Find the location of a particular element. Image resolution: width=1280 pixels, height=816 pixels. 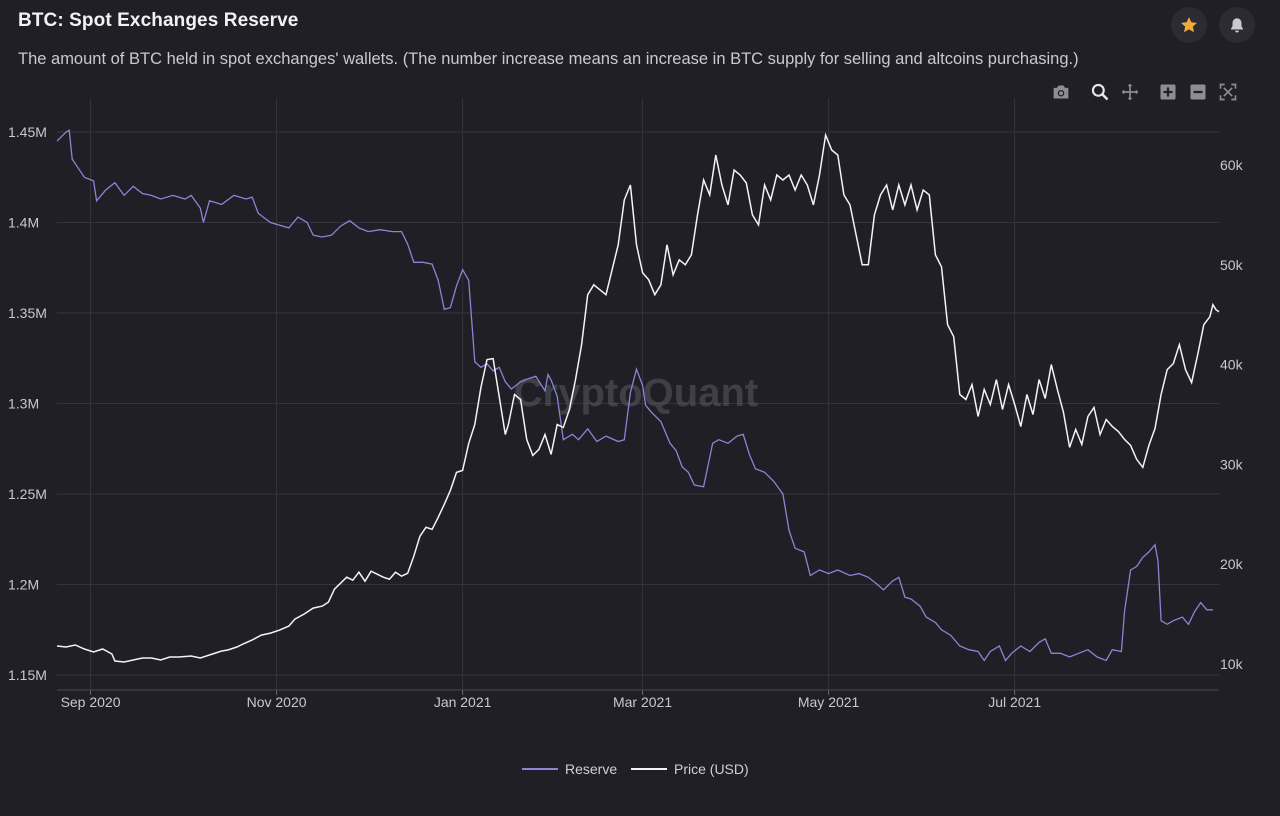

x-tick-label: Nov 2020 is located at coordinates (277, 702).